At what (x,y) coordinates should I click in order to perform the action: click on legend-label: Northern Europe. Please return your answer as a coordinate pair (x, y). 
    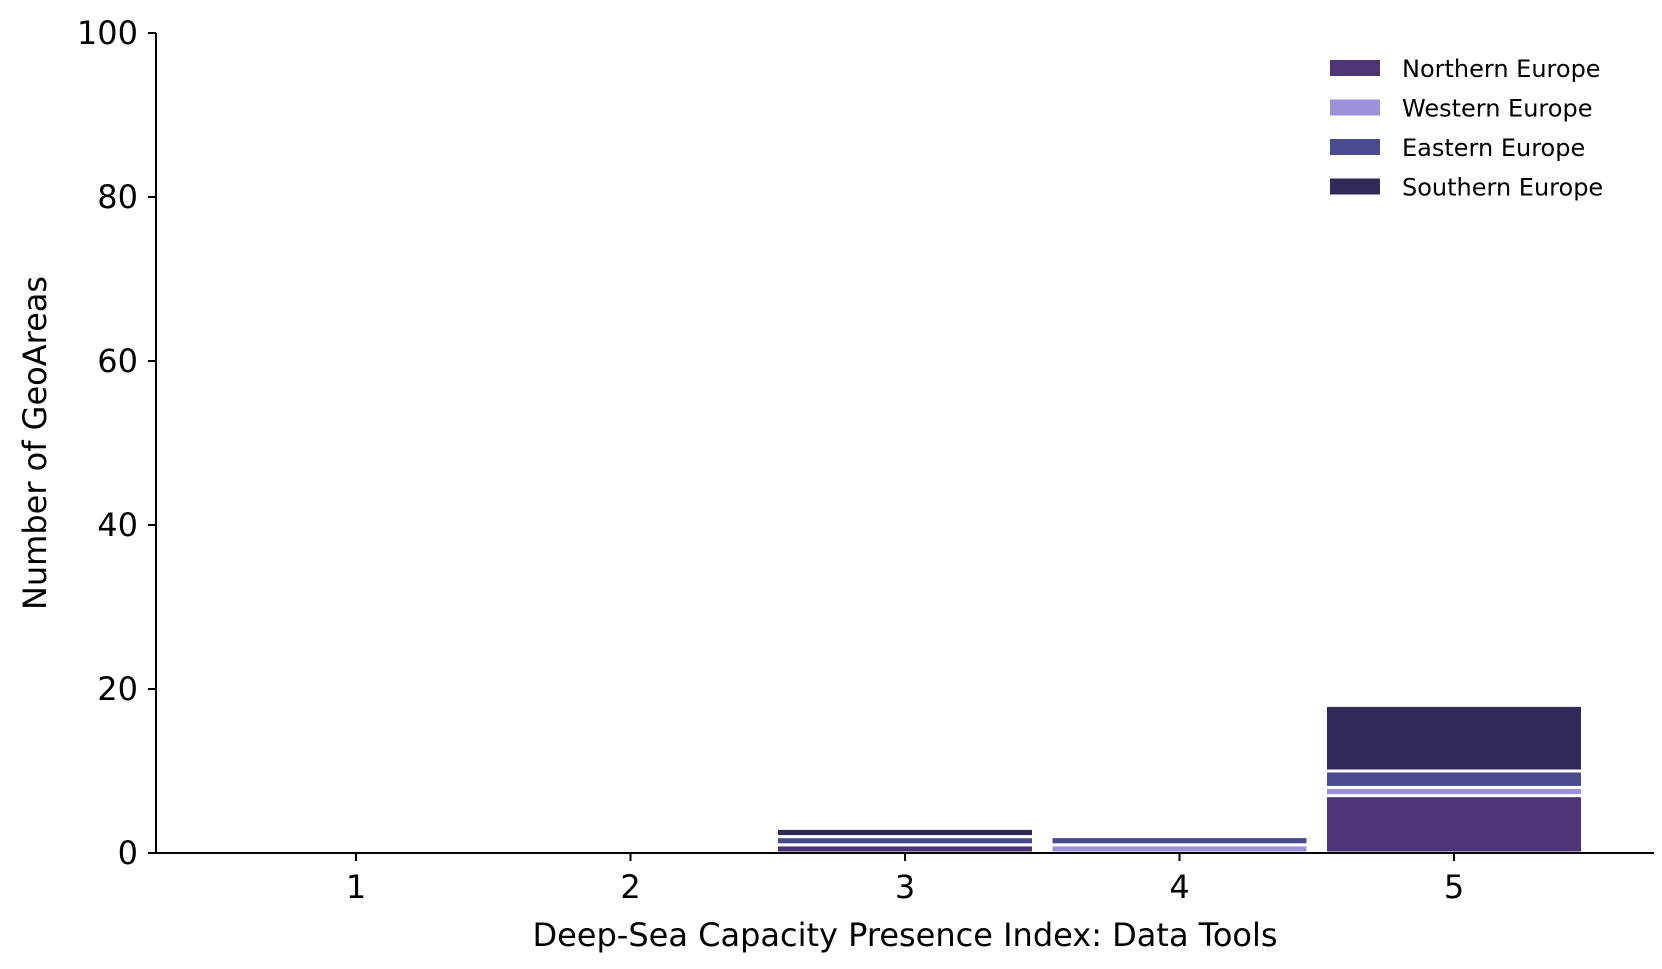
    Looking at the image, I should click on (1501, 69).